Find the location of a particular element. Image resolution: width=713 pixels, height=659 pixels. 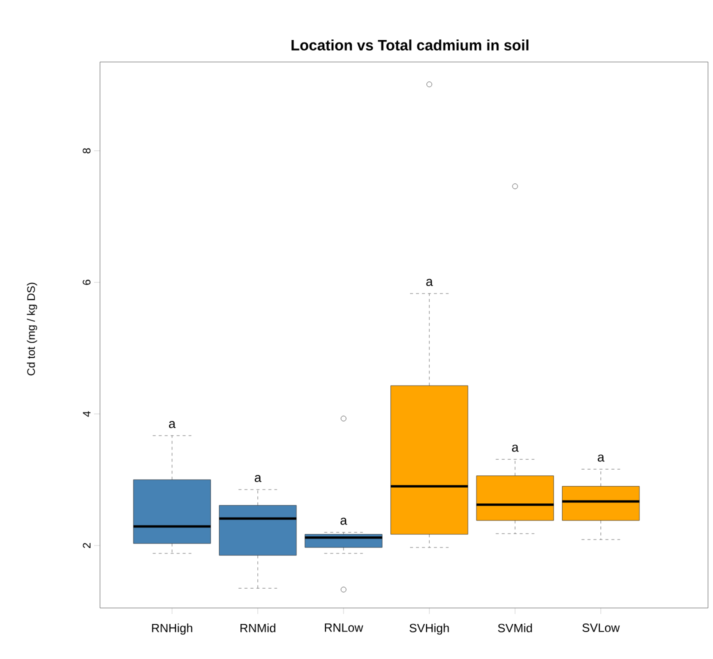

x-tick-label: RNHigh is located at coordinates (172, 629).